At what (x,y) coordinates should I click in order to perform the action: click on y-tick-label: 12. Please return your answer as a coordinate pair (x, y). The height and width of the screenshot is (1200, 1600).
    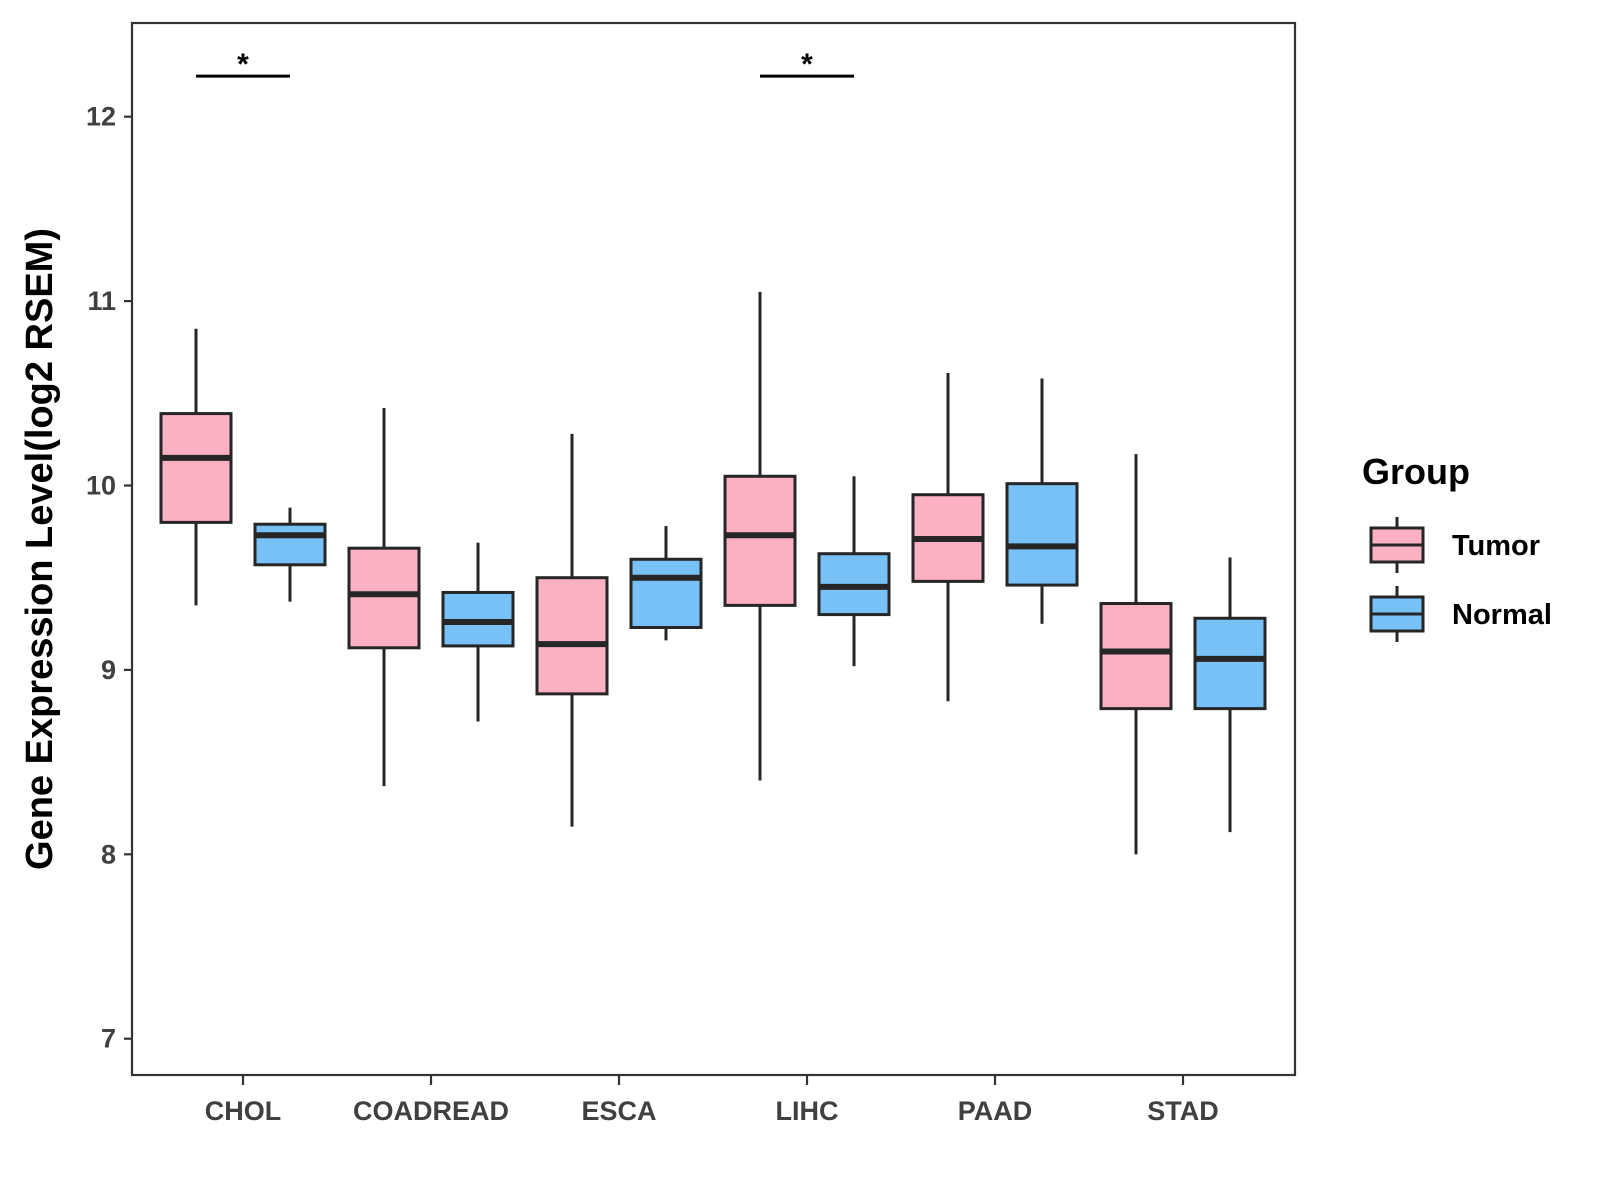
    Looking at the image, I should click on (101, 117).